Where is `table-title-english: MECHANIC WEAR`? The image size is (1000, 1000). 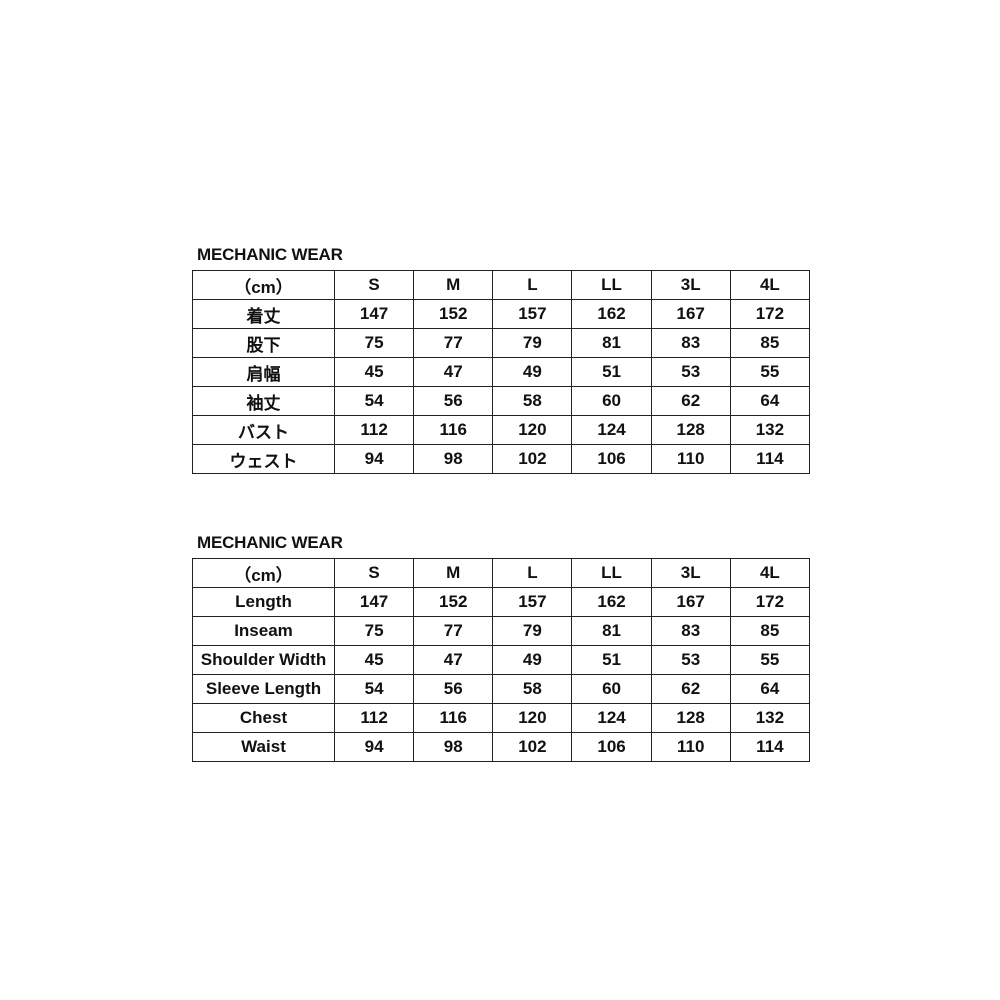 table-title-english: MECHANIC WEAR is located at coordinates (270, 542).